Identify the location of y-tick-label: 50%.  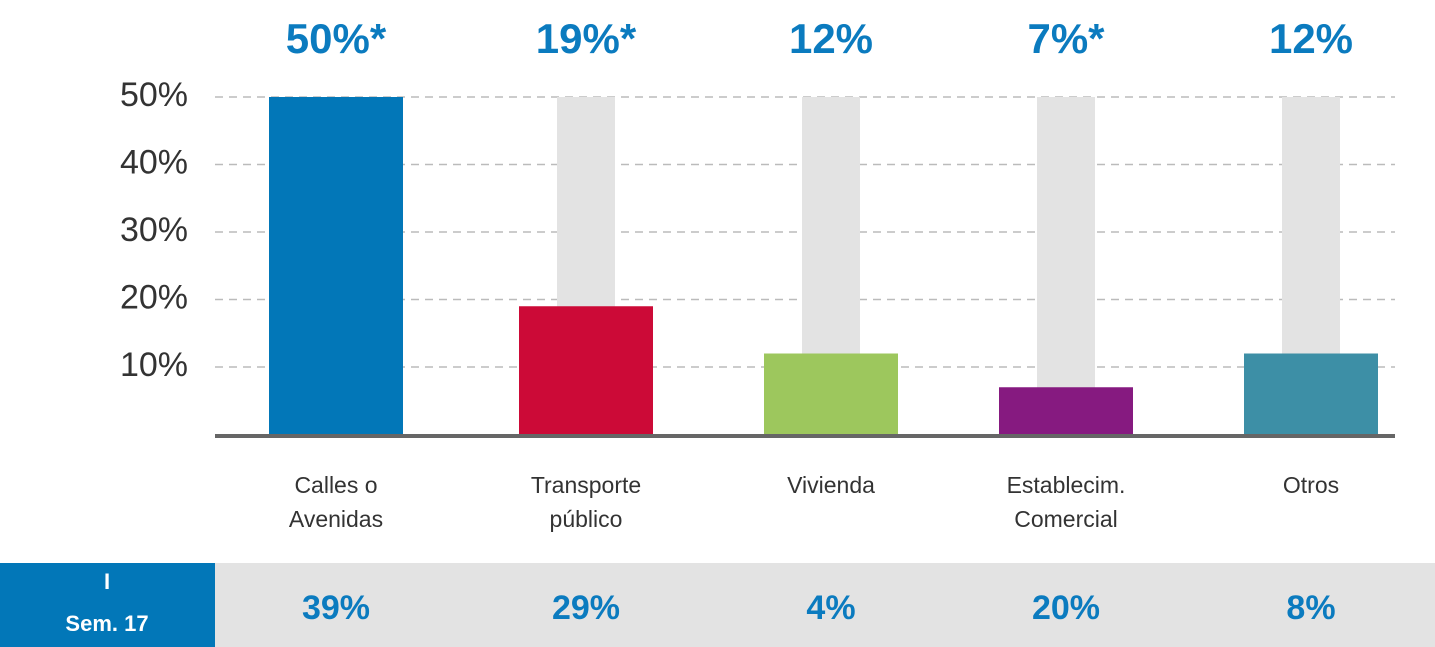
(154, 95).